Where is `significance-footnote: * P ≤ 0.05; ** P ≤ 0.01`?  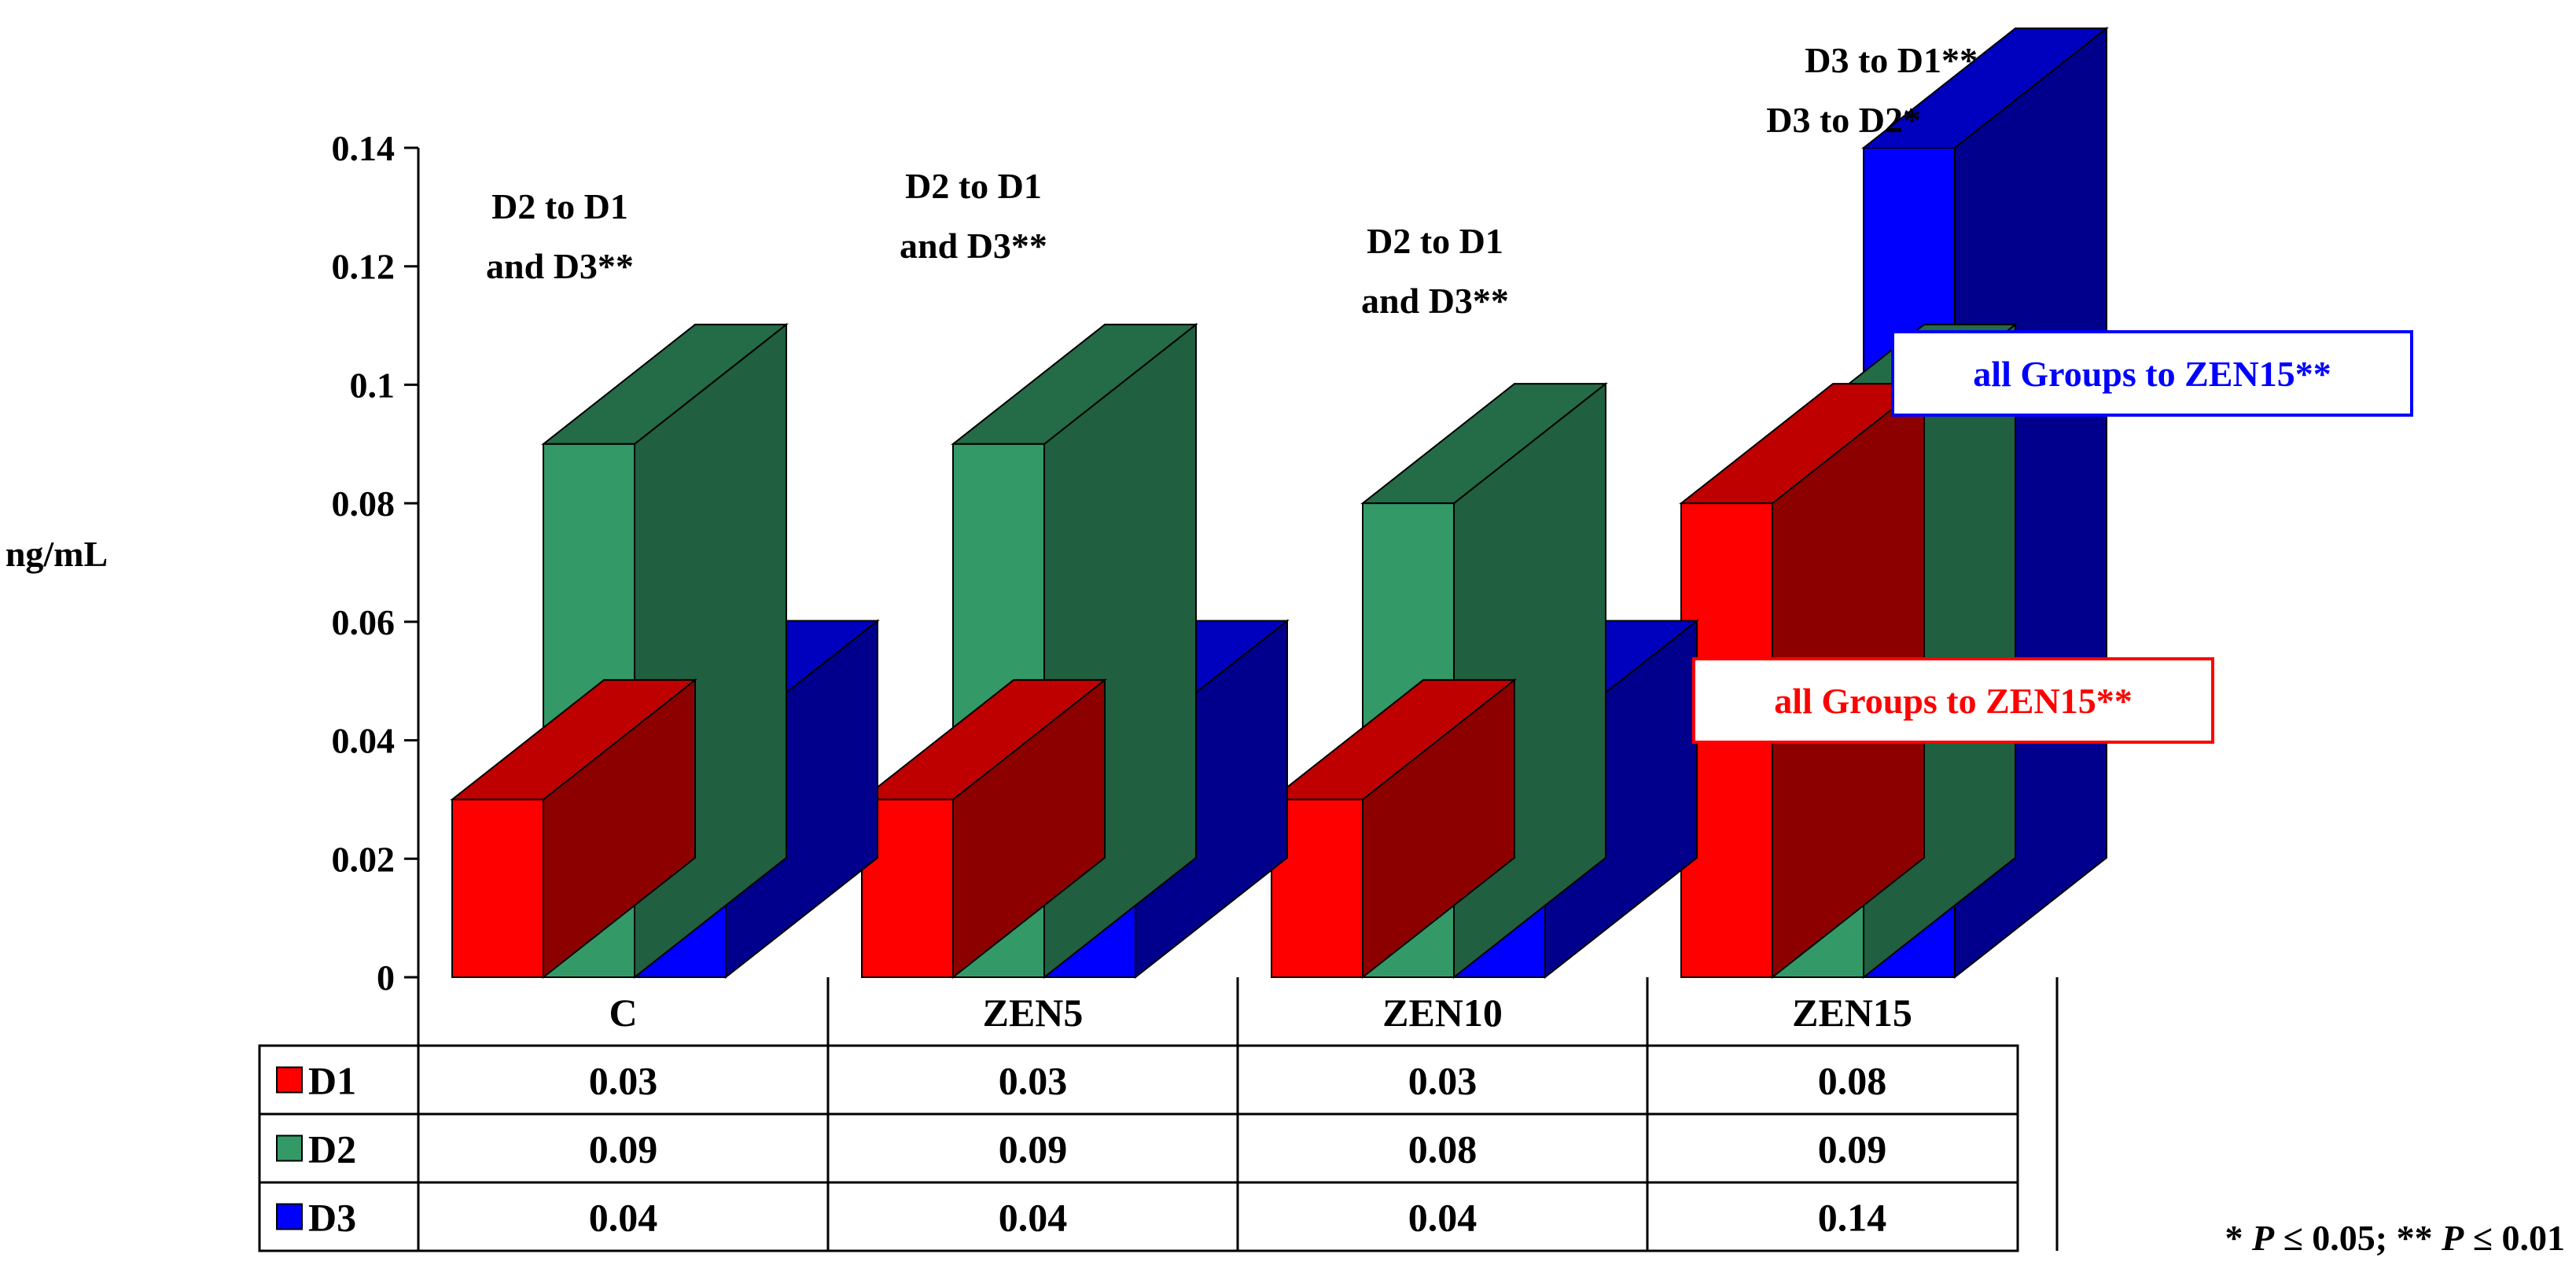
significance-footnote: * P ≤ 0.05; ** P ≤ 0.01 is located at coordinates (2395, 1238).